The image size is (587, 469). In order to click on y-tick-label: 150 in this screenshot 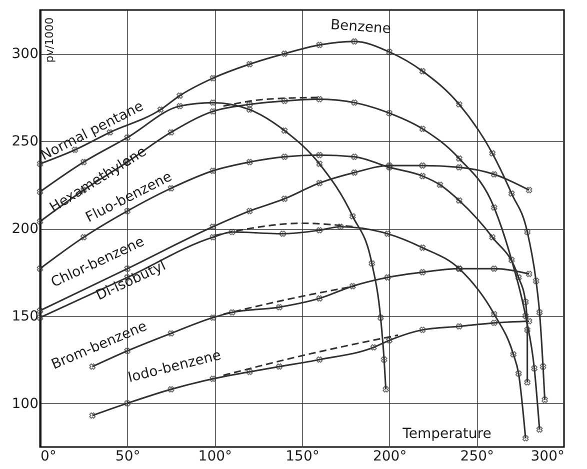, I will do `click(25, 316)`.